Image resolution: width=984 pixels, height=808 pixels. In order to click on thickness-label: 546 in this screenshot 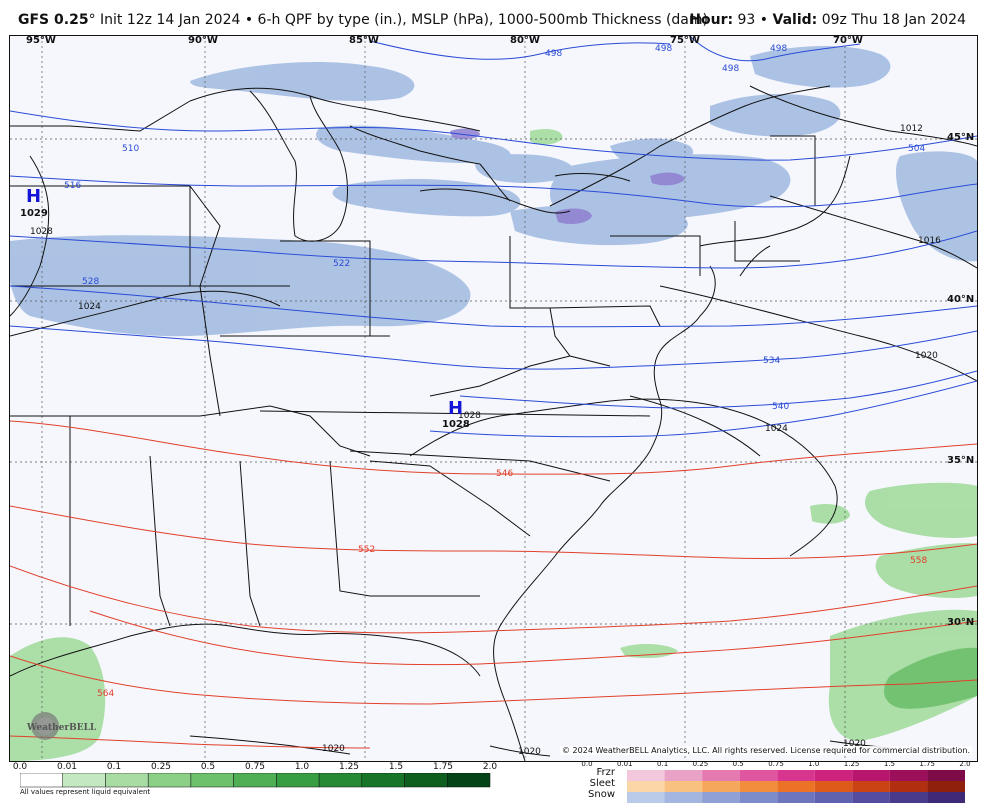, I will do `click(504, 474)`.